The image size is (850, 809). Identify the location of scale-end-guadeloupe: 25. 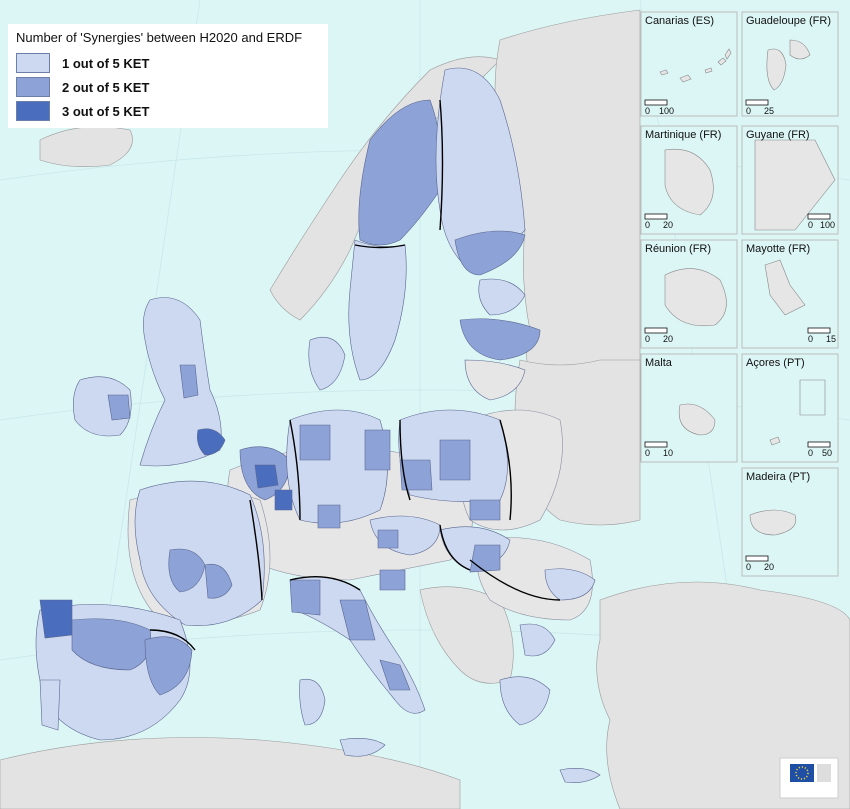
(769, 111).